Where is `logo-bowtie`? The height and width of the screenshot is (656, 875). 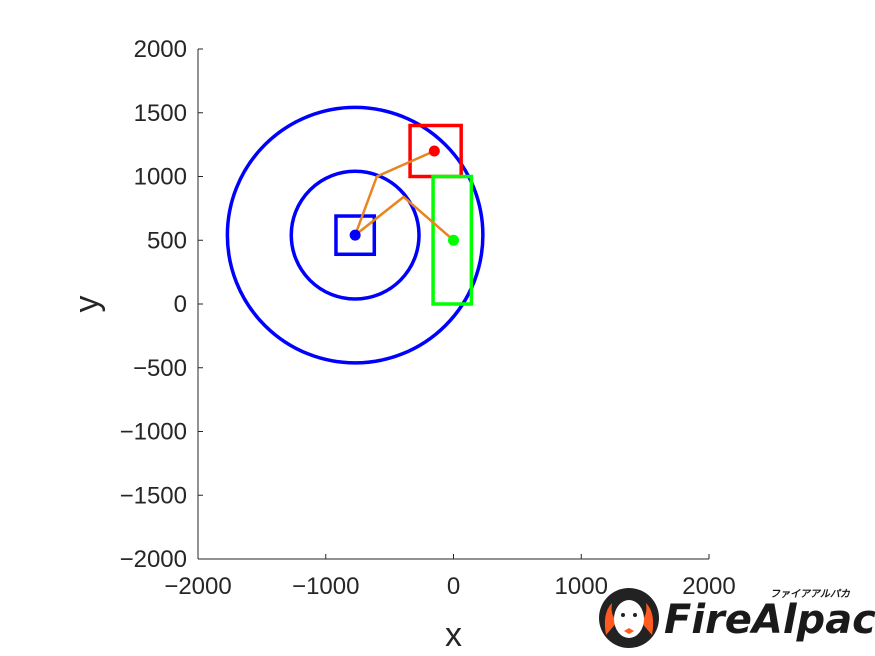
logo-bowtie is located at coordinates (629, 631).